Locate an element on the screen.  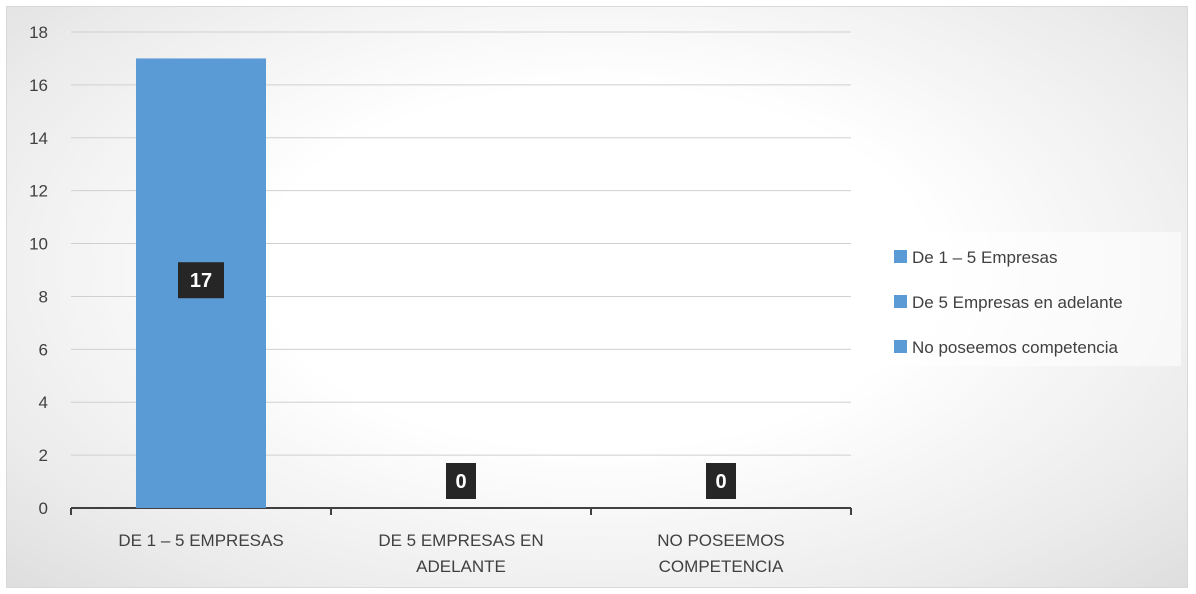
y-tick-label: 14 is located at coordinates (38, 138).